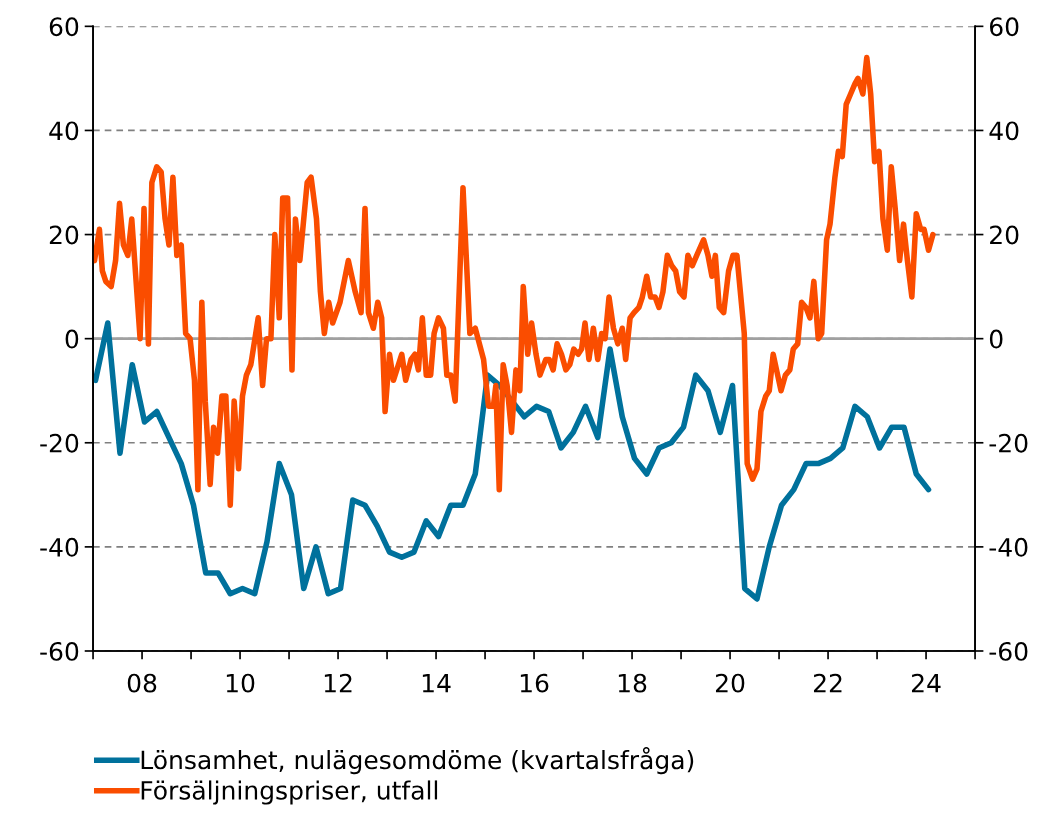 The height and width of the screenshot is (823, 1061). I want to click on y-tick-label: -40, so click(59, 547).